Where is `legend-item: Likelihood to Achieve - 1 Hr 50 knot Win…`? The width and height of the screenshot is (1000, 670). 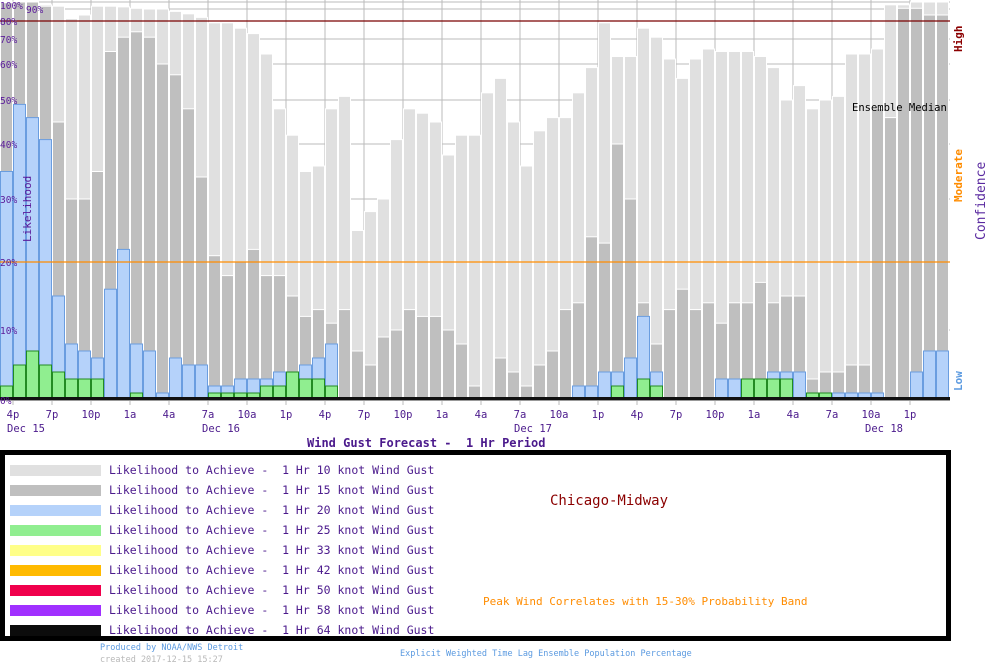
legend-item: Likelihood to Achieve - 1 Hr 50 knot Win… is located at coordinates (222, 590).